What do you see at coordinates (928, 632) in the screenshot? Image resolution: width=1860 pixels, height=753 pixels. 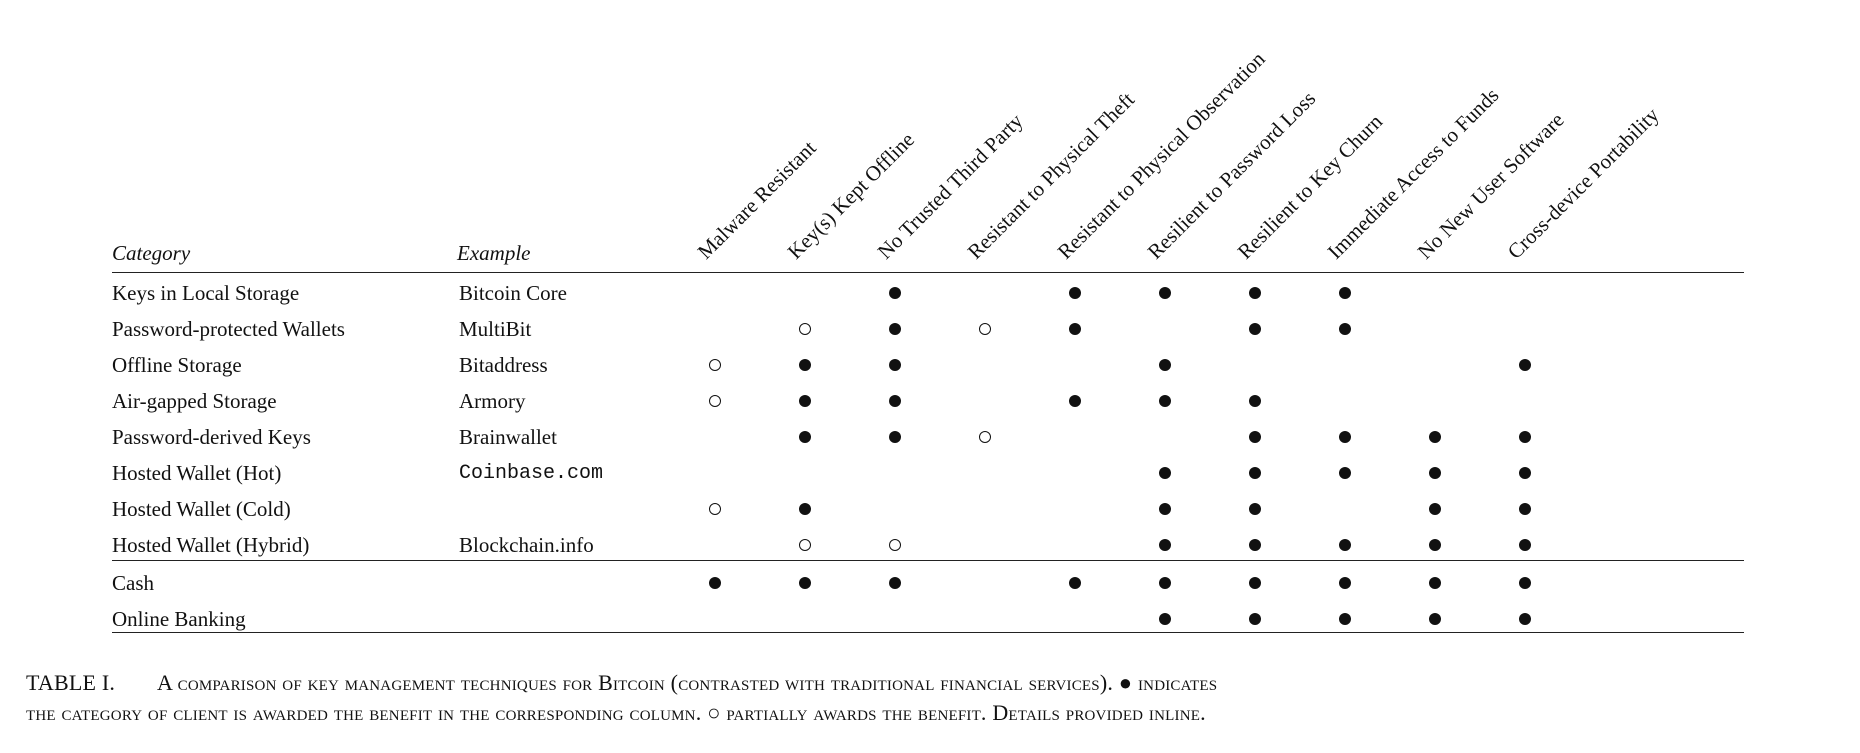 I see `bottom-rule` at bounding box center [928, 632].